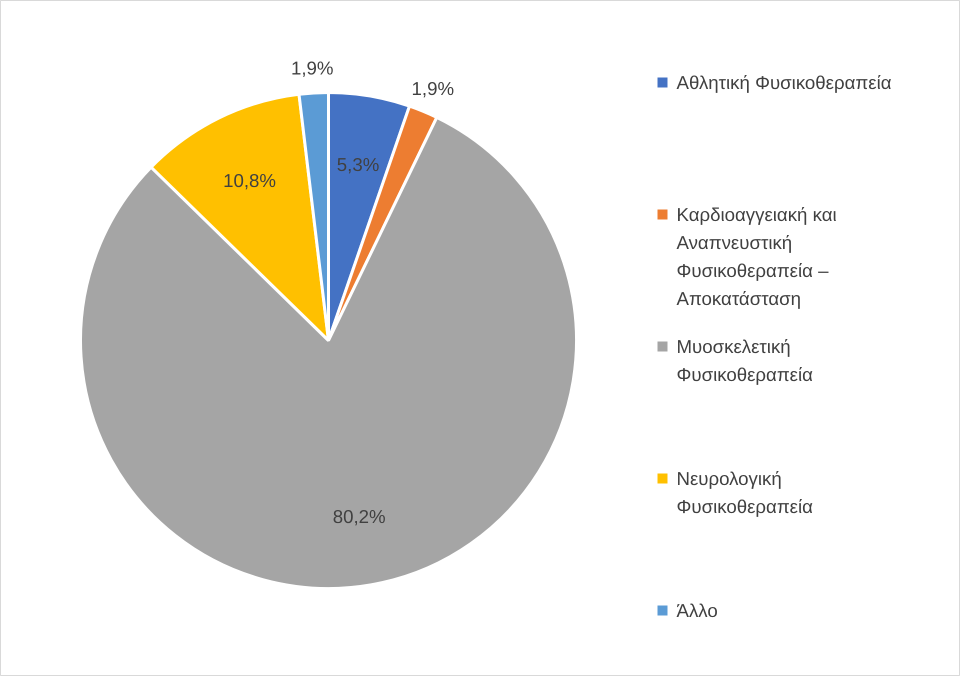 This screenshot has height=680, width=964. What do you see at coordinates (358, 164) in the screenshot?
I see `data-label: 5,3%` at bounding box center [358, 164].